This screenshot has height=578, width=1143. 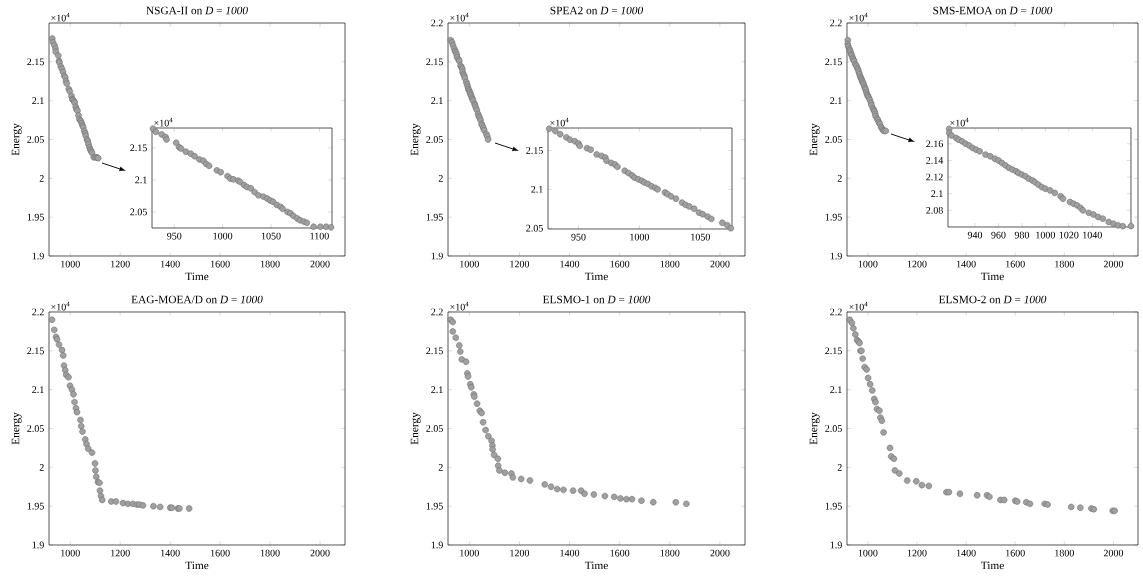 What do you see at coordinates (1069, 235) in the screenshot?
I see `x-tick-label: 1020` at bounding box center [1069, 235].